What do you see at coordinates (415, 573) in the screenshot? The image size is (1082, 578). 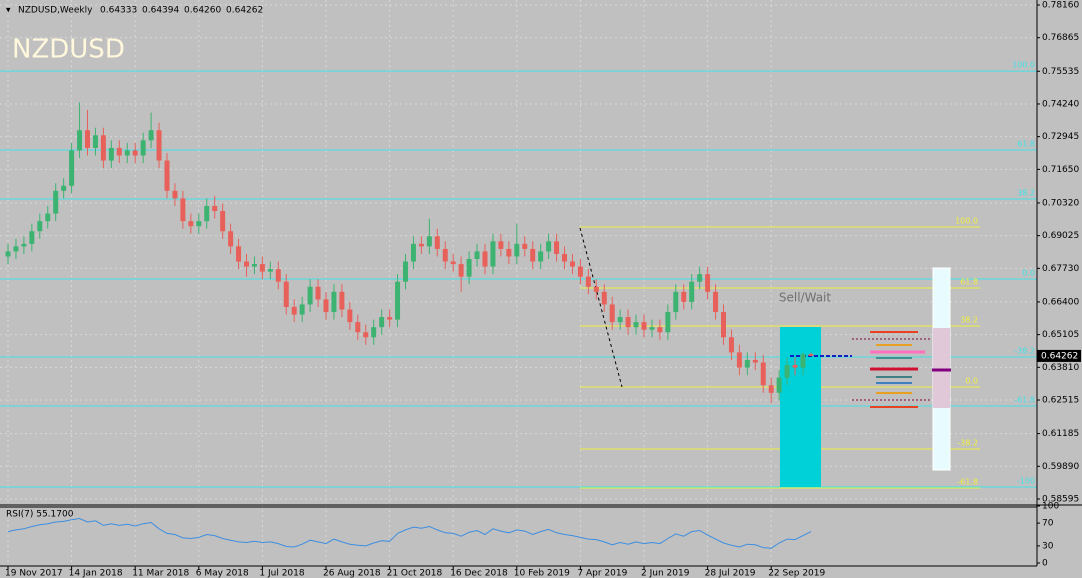 I see `x-tick-label: 21 Oct 2018` at bounding box center [415, 573].